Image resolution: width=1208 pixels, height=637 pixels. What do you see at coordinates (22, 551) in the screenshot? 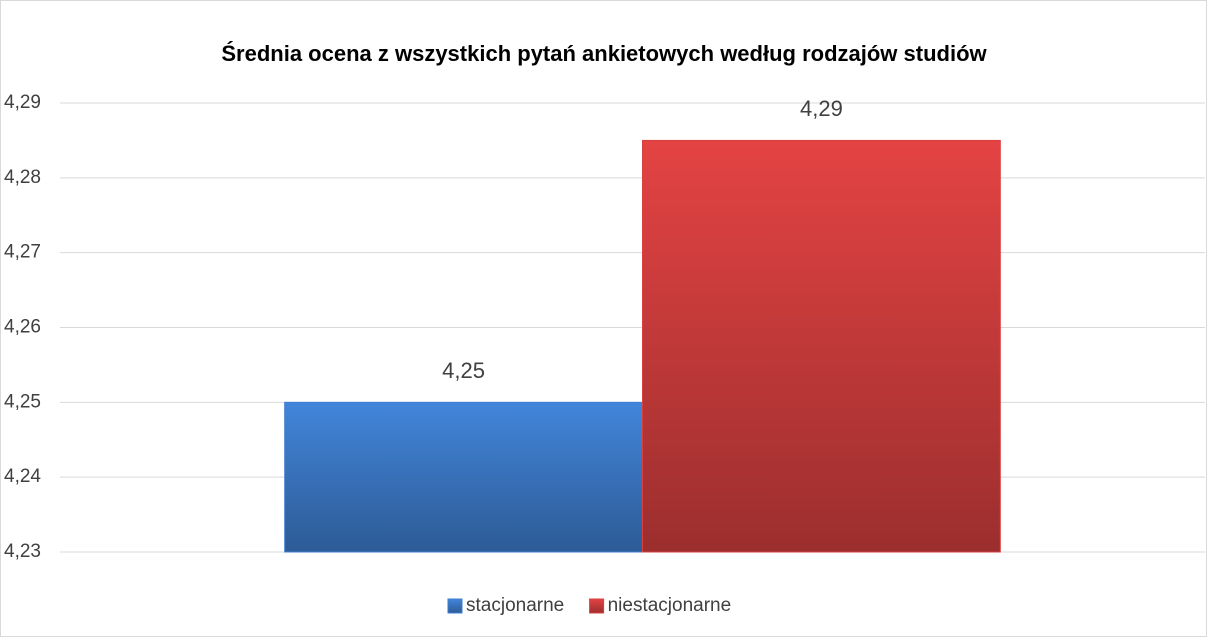
I see `y-tick-label: 4,23` at bounding box center [22, 551].